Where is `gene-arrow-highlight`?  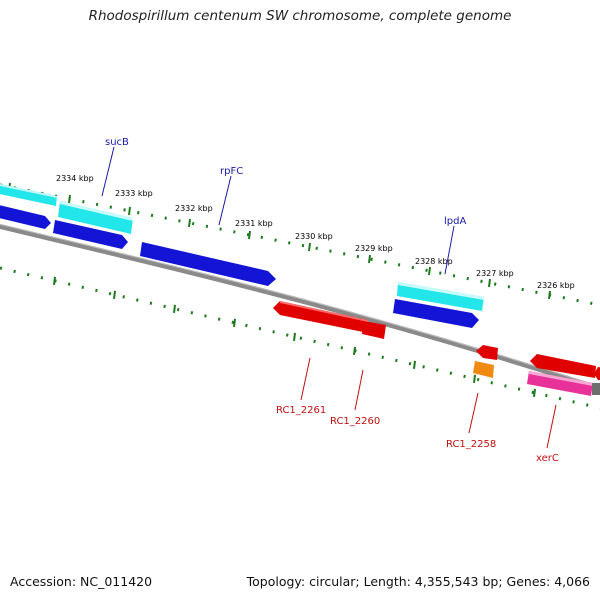 gene-arrow-highlight is located at coordinates (324, 311).